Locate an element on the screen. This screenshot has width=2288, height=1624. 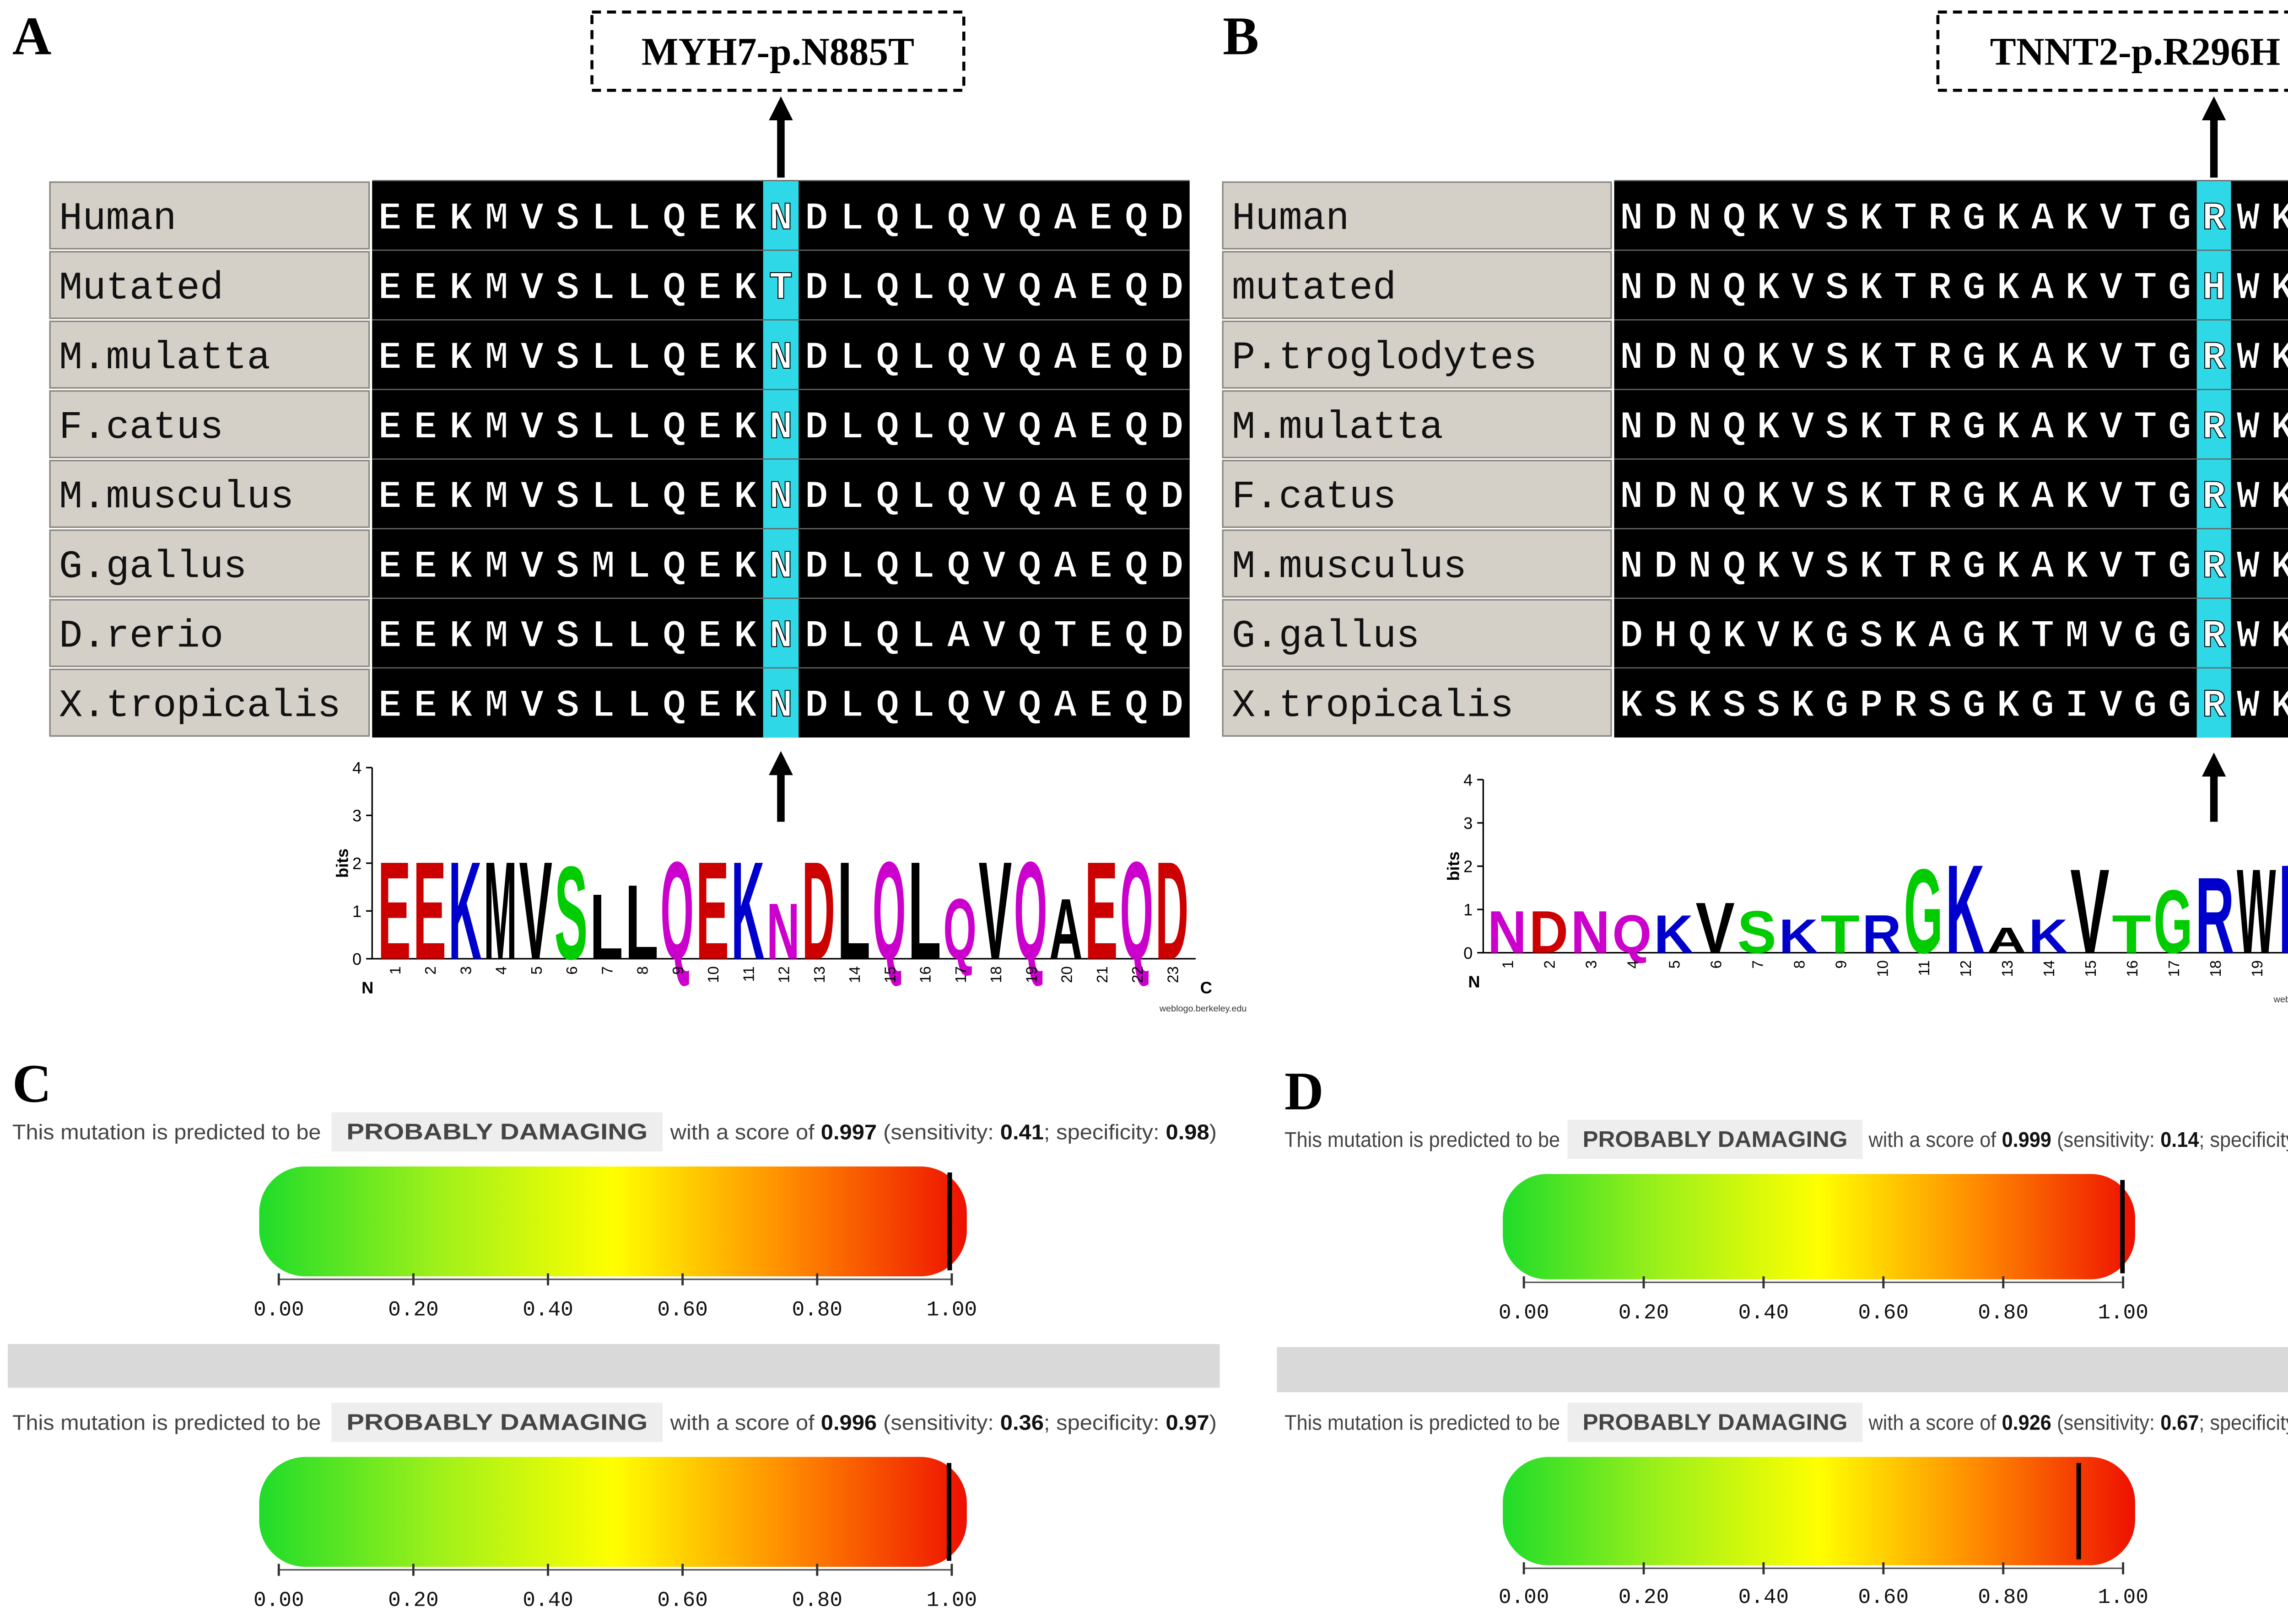
logo-start: N is located at coordinates (367, 987).